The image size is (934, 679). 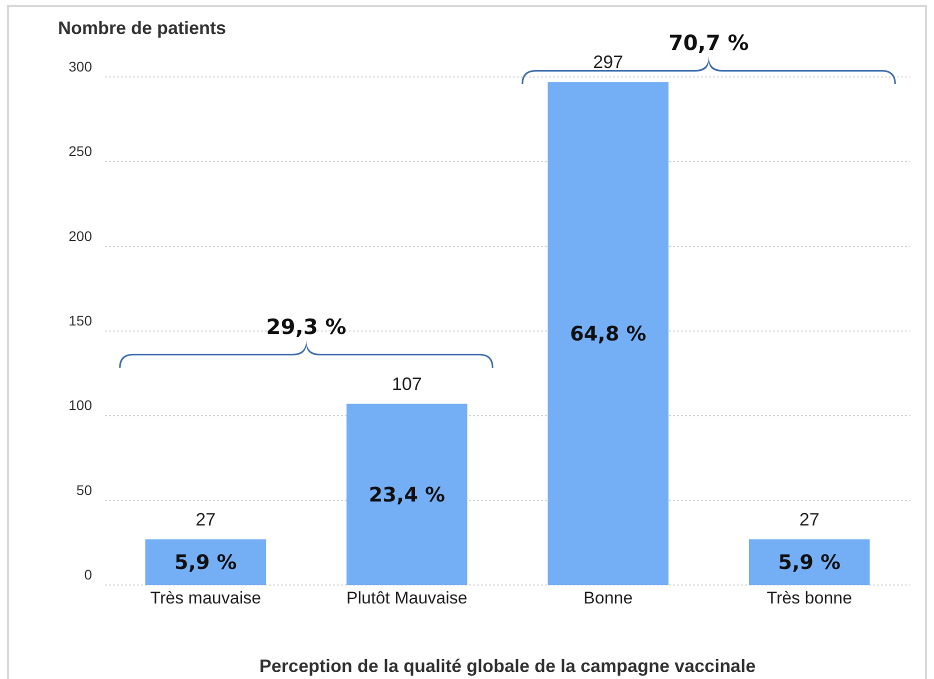 I want to click on data-label: 297, so click(x=608, y=62).